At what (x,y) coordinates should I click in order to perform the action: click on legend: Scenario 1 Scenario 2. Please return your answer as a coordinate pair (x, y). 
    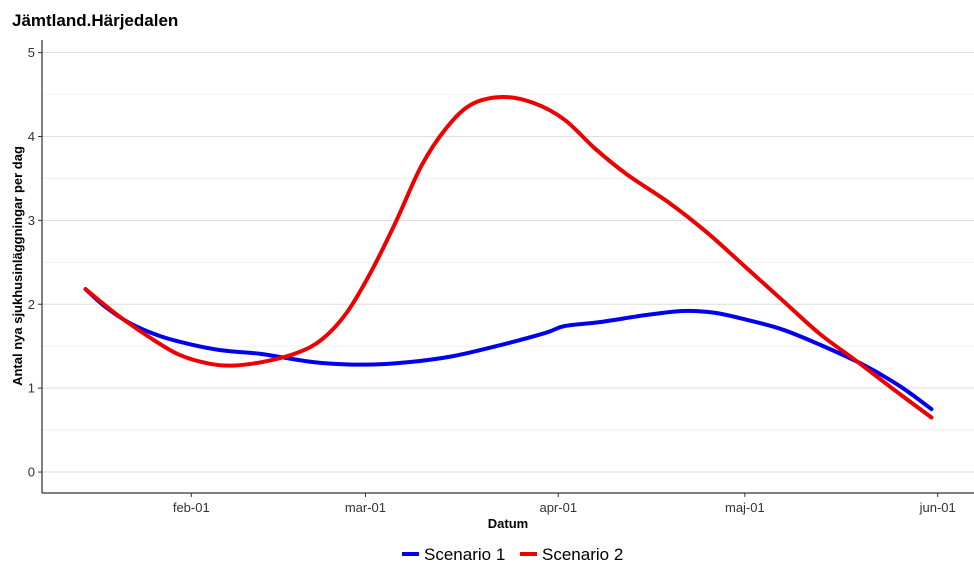
    Looking at the image, I should click on (512, 554).